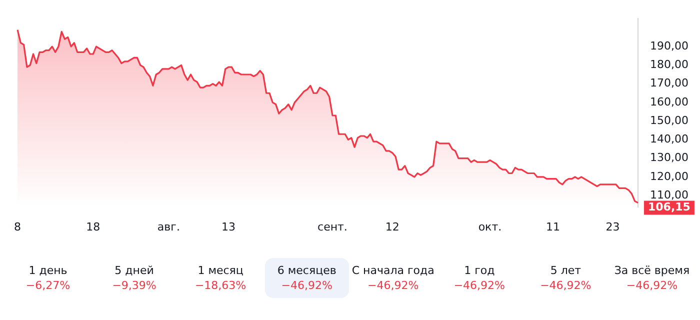  I want to click on text: 5 дней, so click(134, 270).